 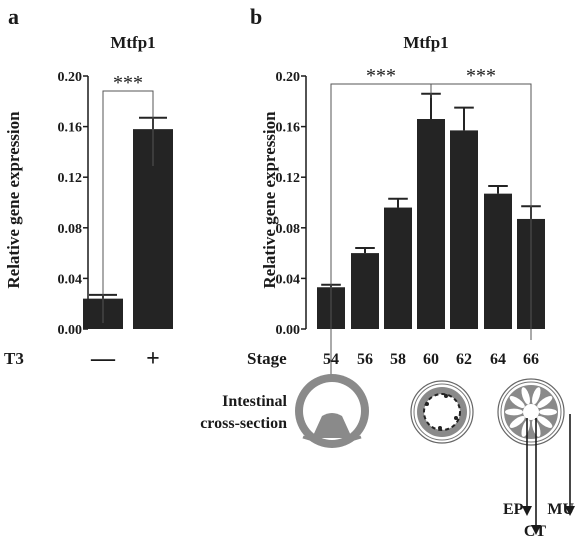 What do you see at coordinates (531, 412) in the screenshot?
I see `adult-cross-section-icon` at bounding box center [531, 412].